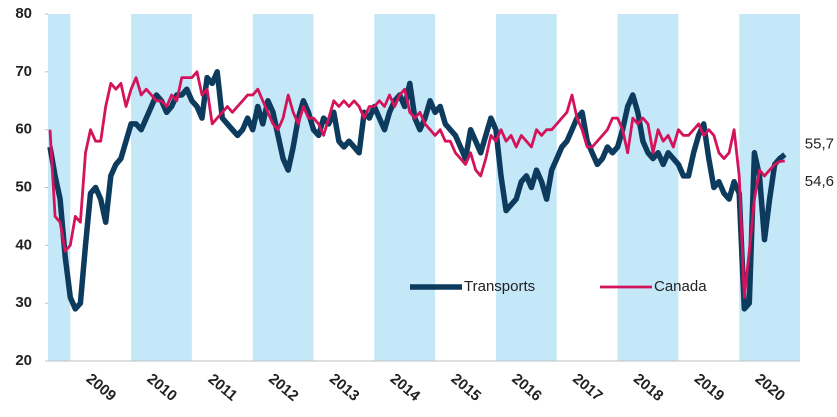 The image size is (837, 417). I want to click on y-tick-label: 30, so click(23, 302).